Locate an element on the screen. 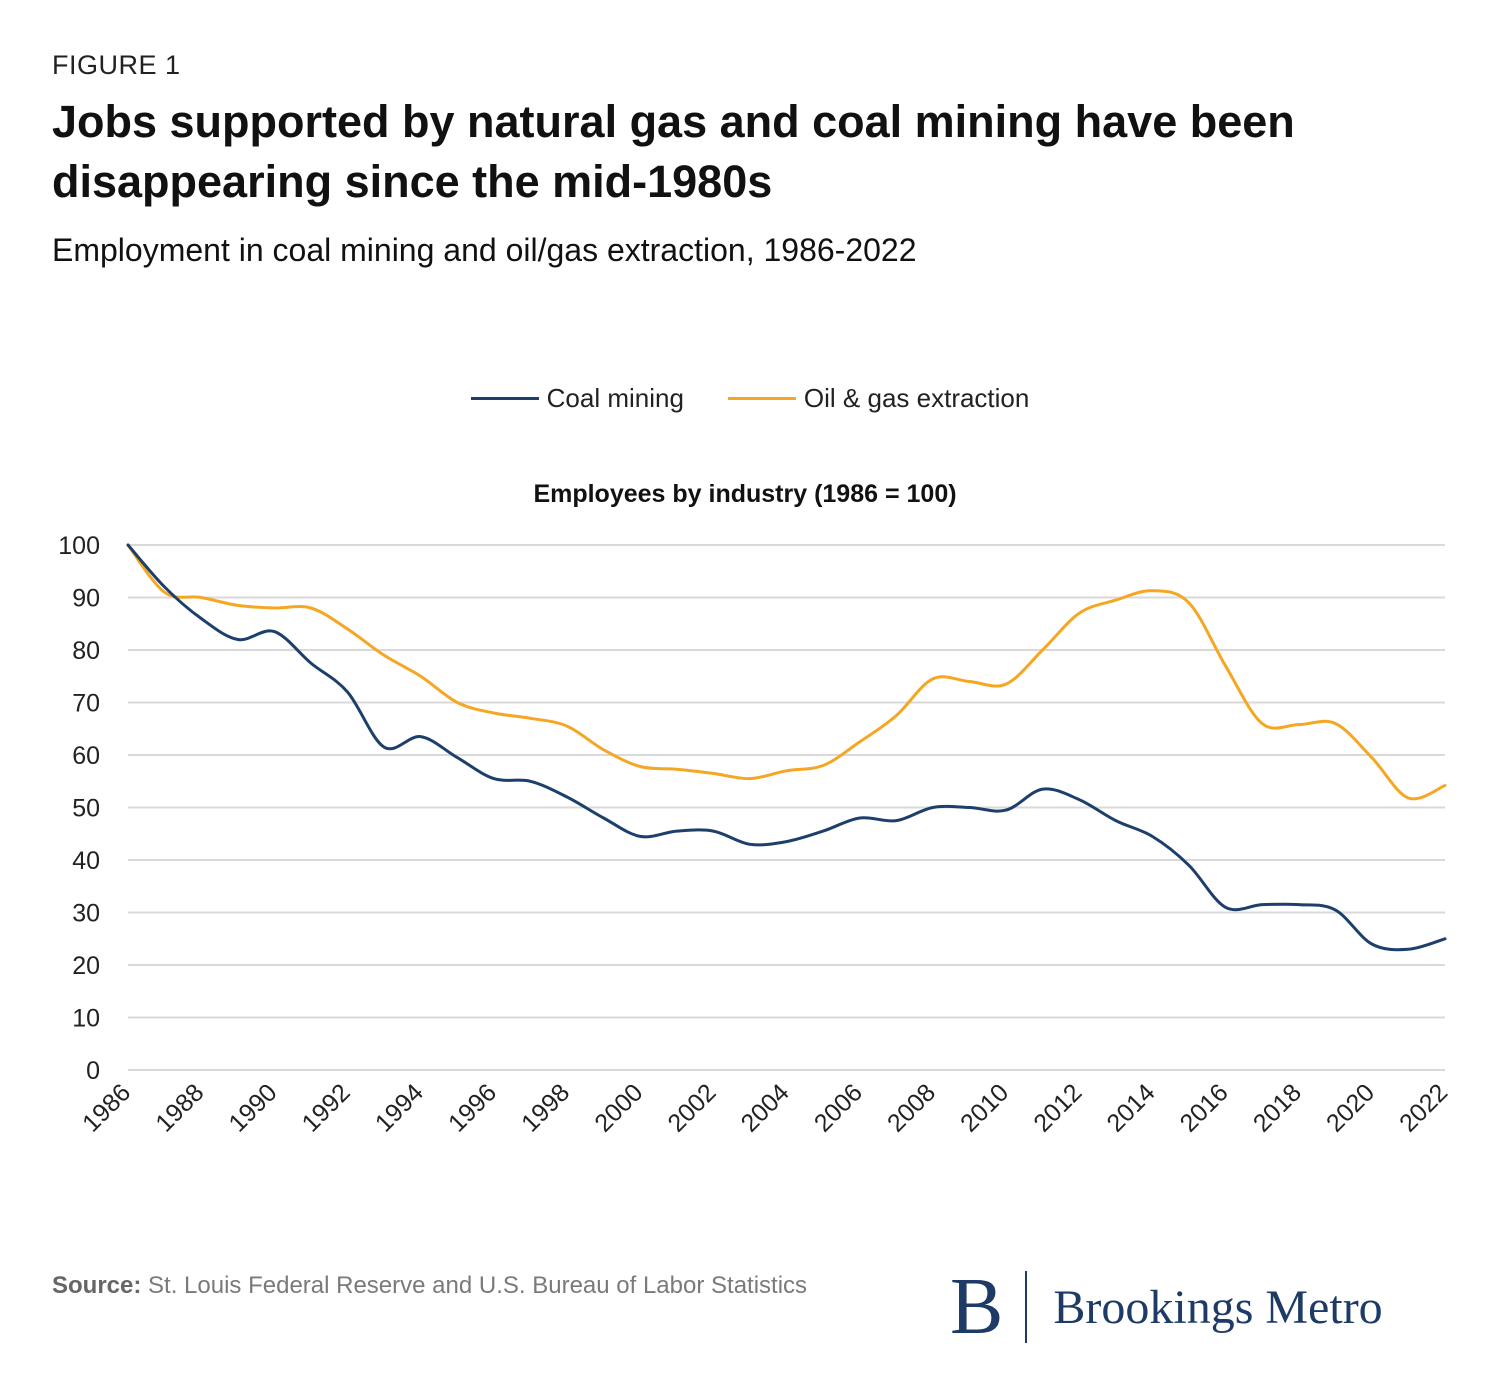  y-tick-label-100: 100 is located at coordinates (79, 546).